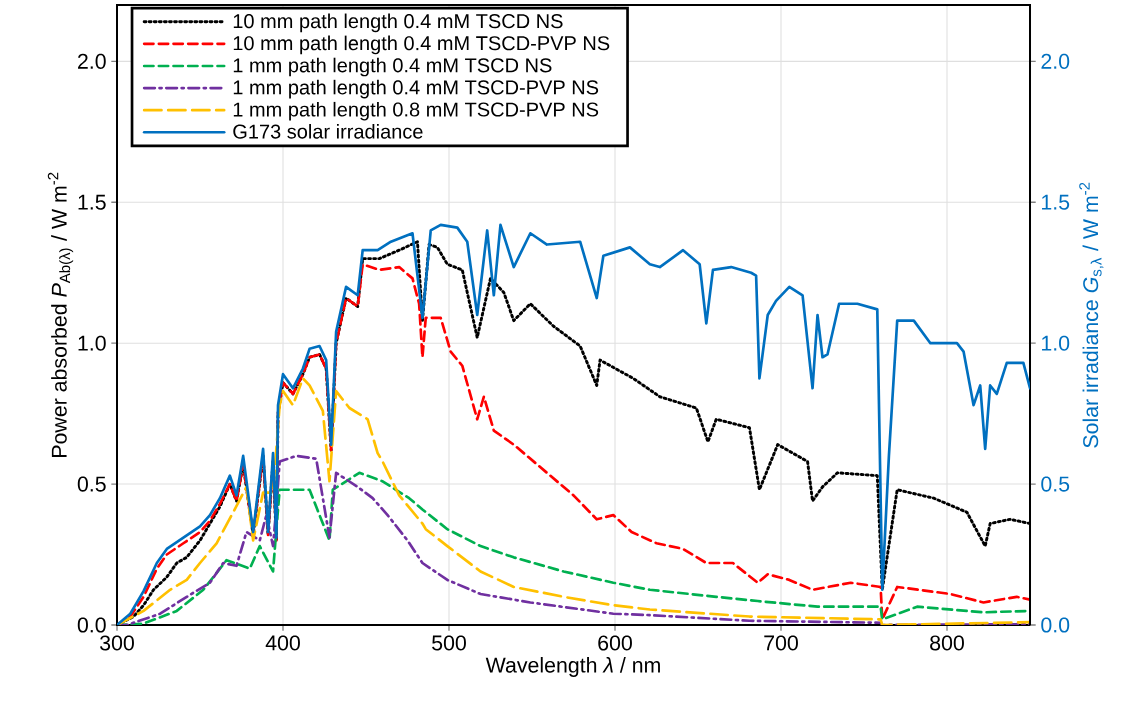 The height and width of the screenshot is (722, 1139). I want to click on y2-tick-label: 0.0, so click(1055, 625).